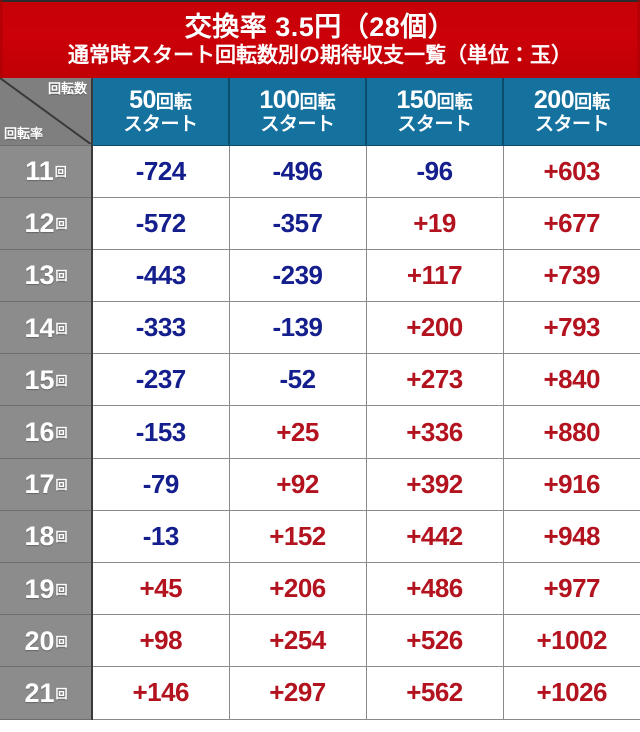 The height and width of the screenshot is (732, 640). I want to click on value-cell: +526, so click(434, 641).